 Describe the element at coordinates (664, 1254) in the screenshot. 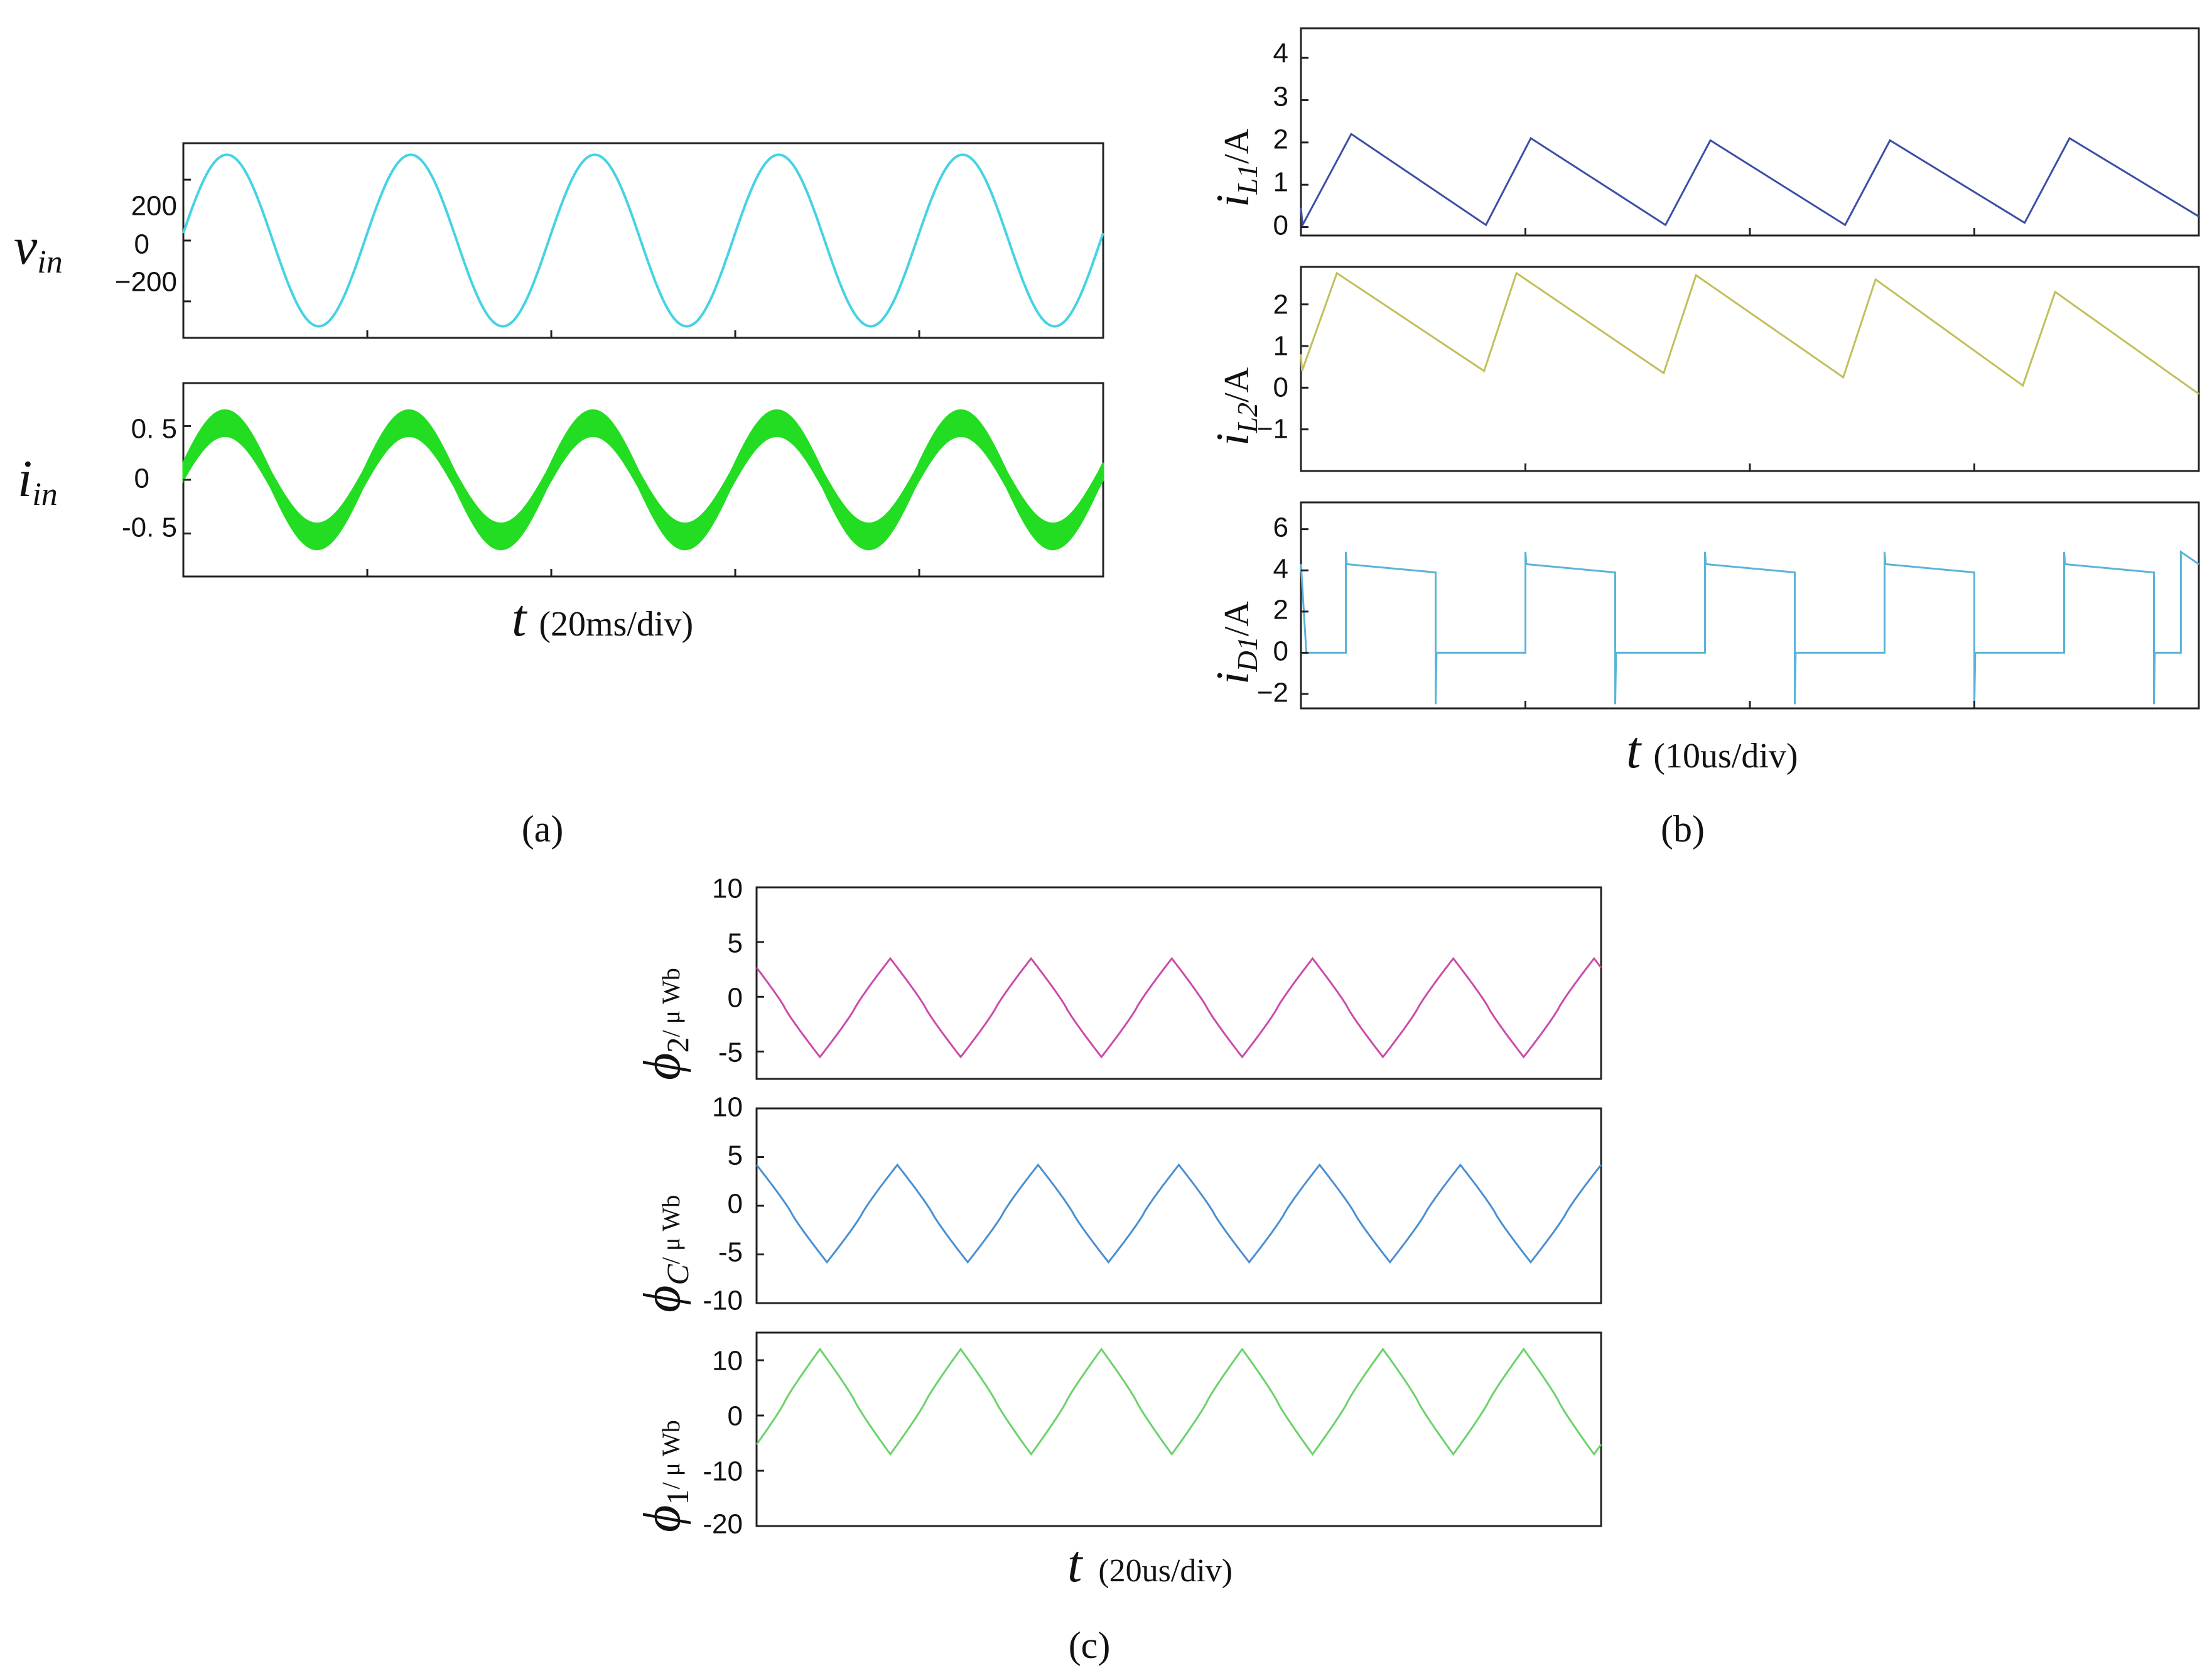

I see `axis-label-phiC: ϕC/ μ Wb` at that location.